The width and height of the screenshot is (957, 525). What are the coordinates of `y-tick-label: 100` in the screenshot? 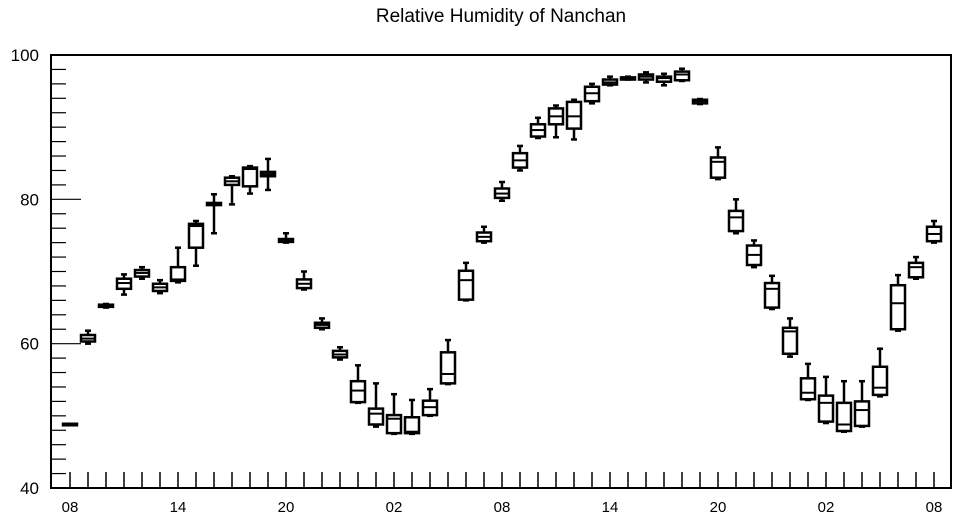 It's located at (25, 55).